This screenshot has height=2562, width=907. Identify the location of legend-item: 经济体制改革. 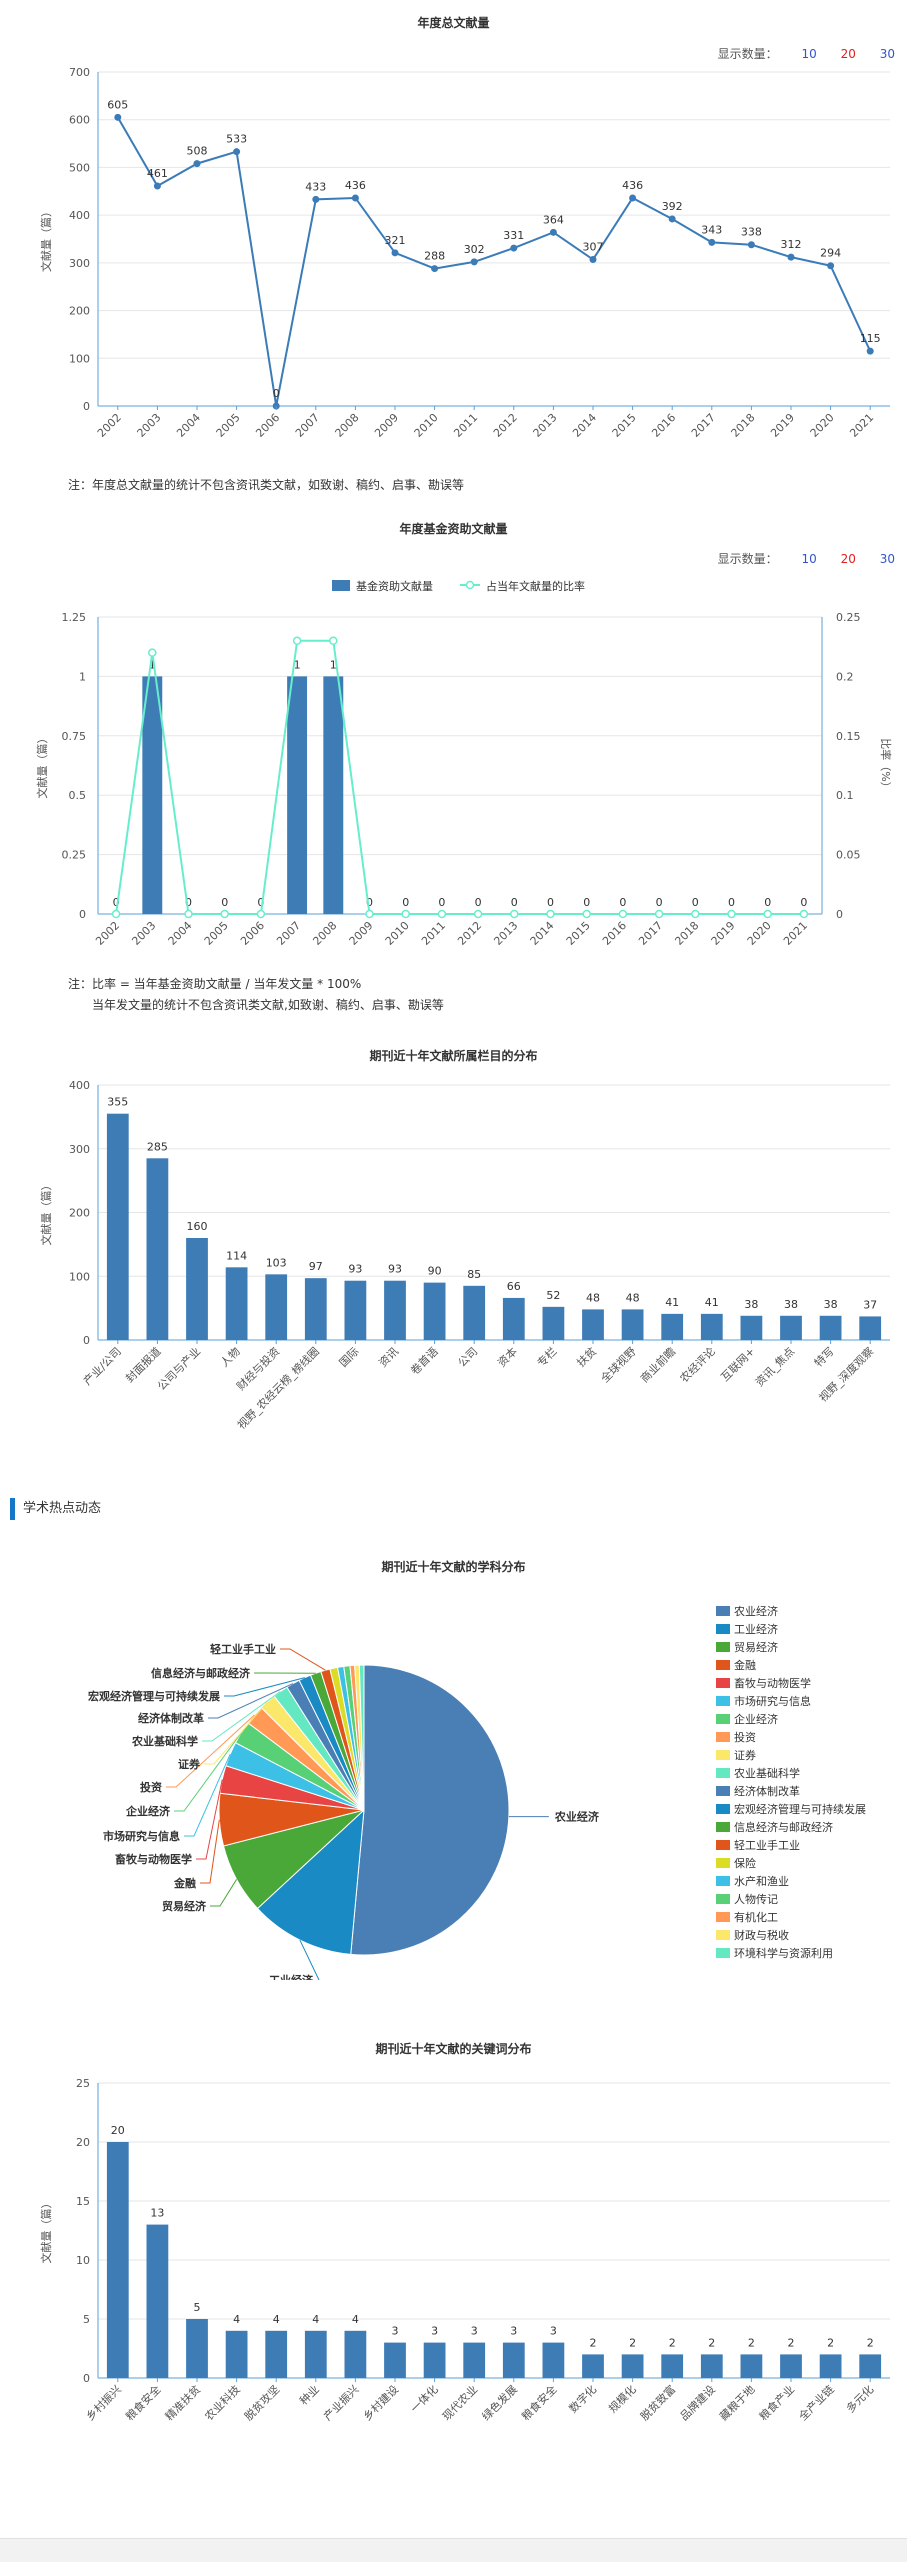
(791, 1792).